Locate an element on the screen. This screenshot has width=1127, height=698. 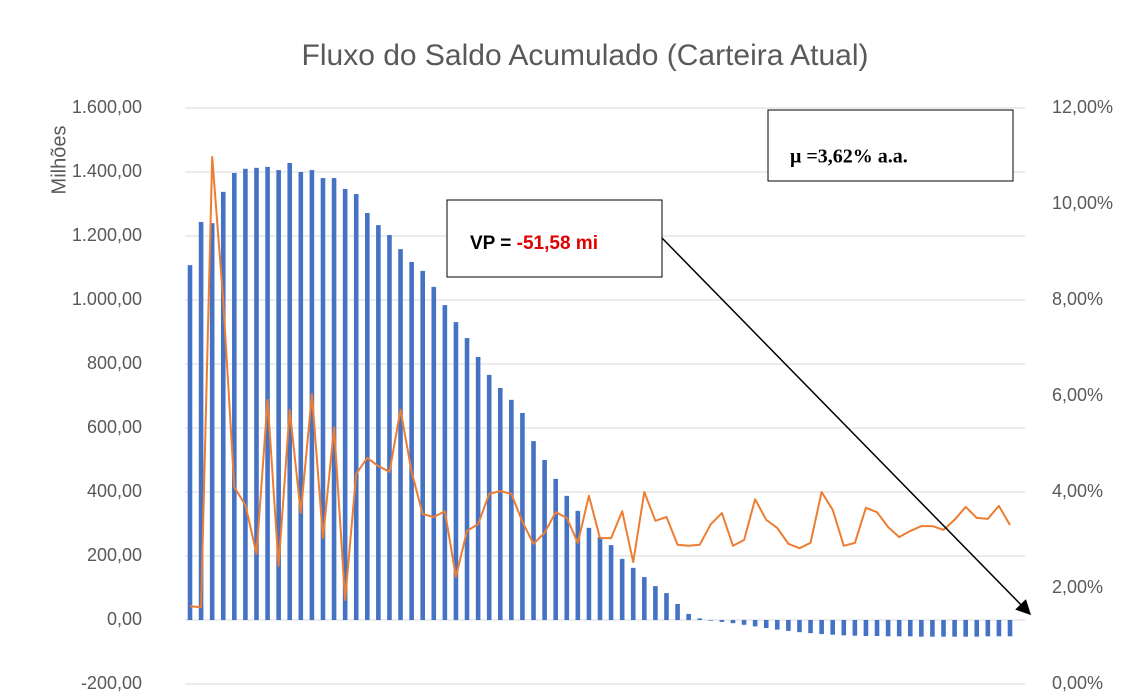
y-tick-label: 0,00 is located at coordinates (124, 619).